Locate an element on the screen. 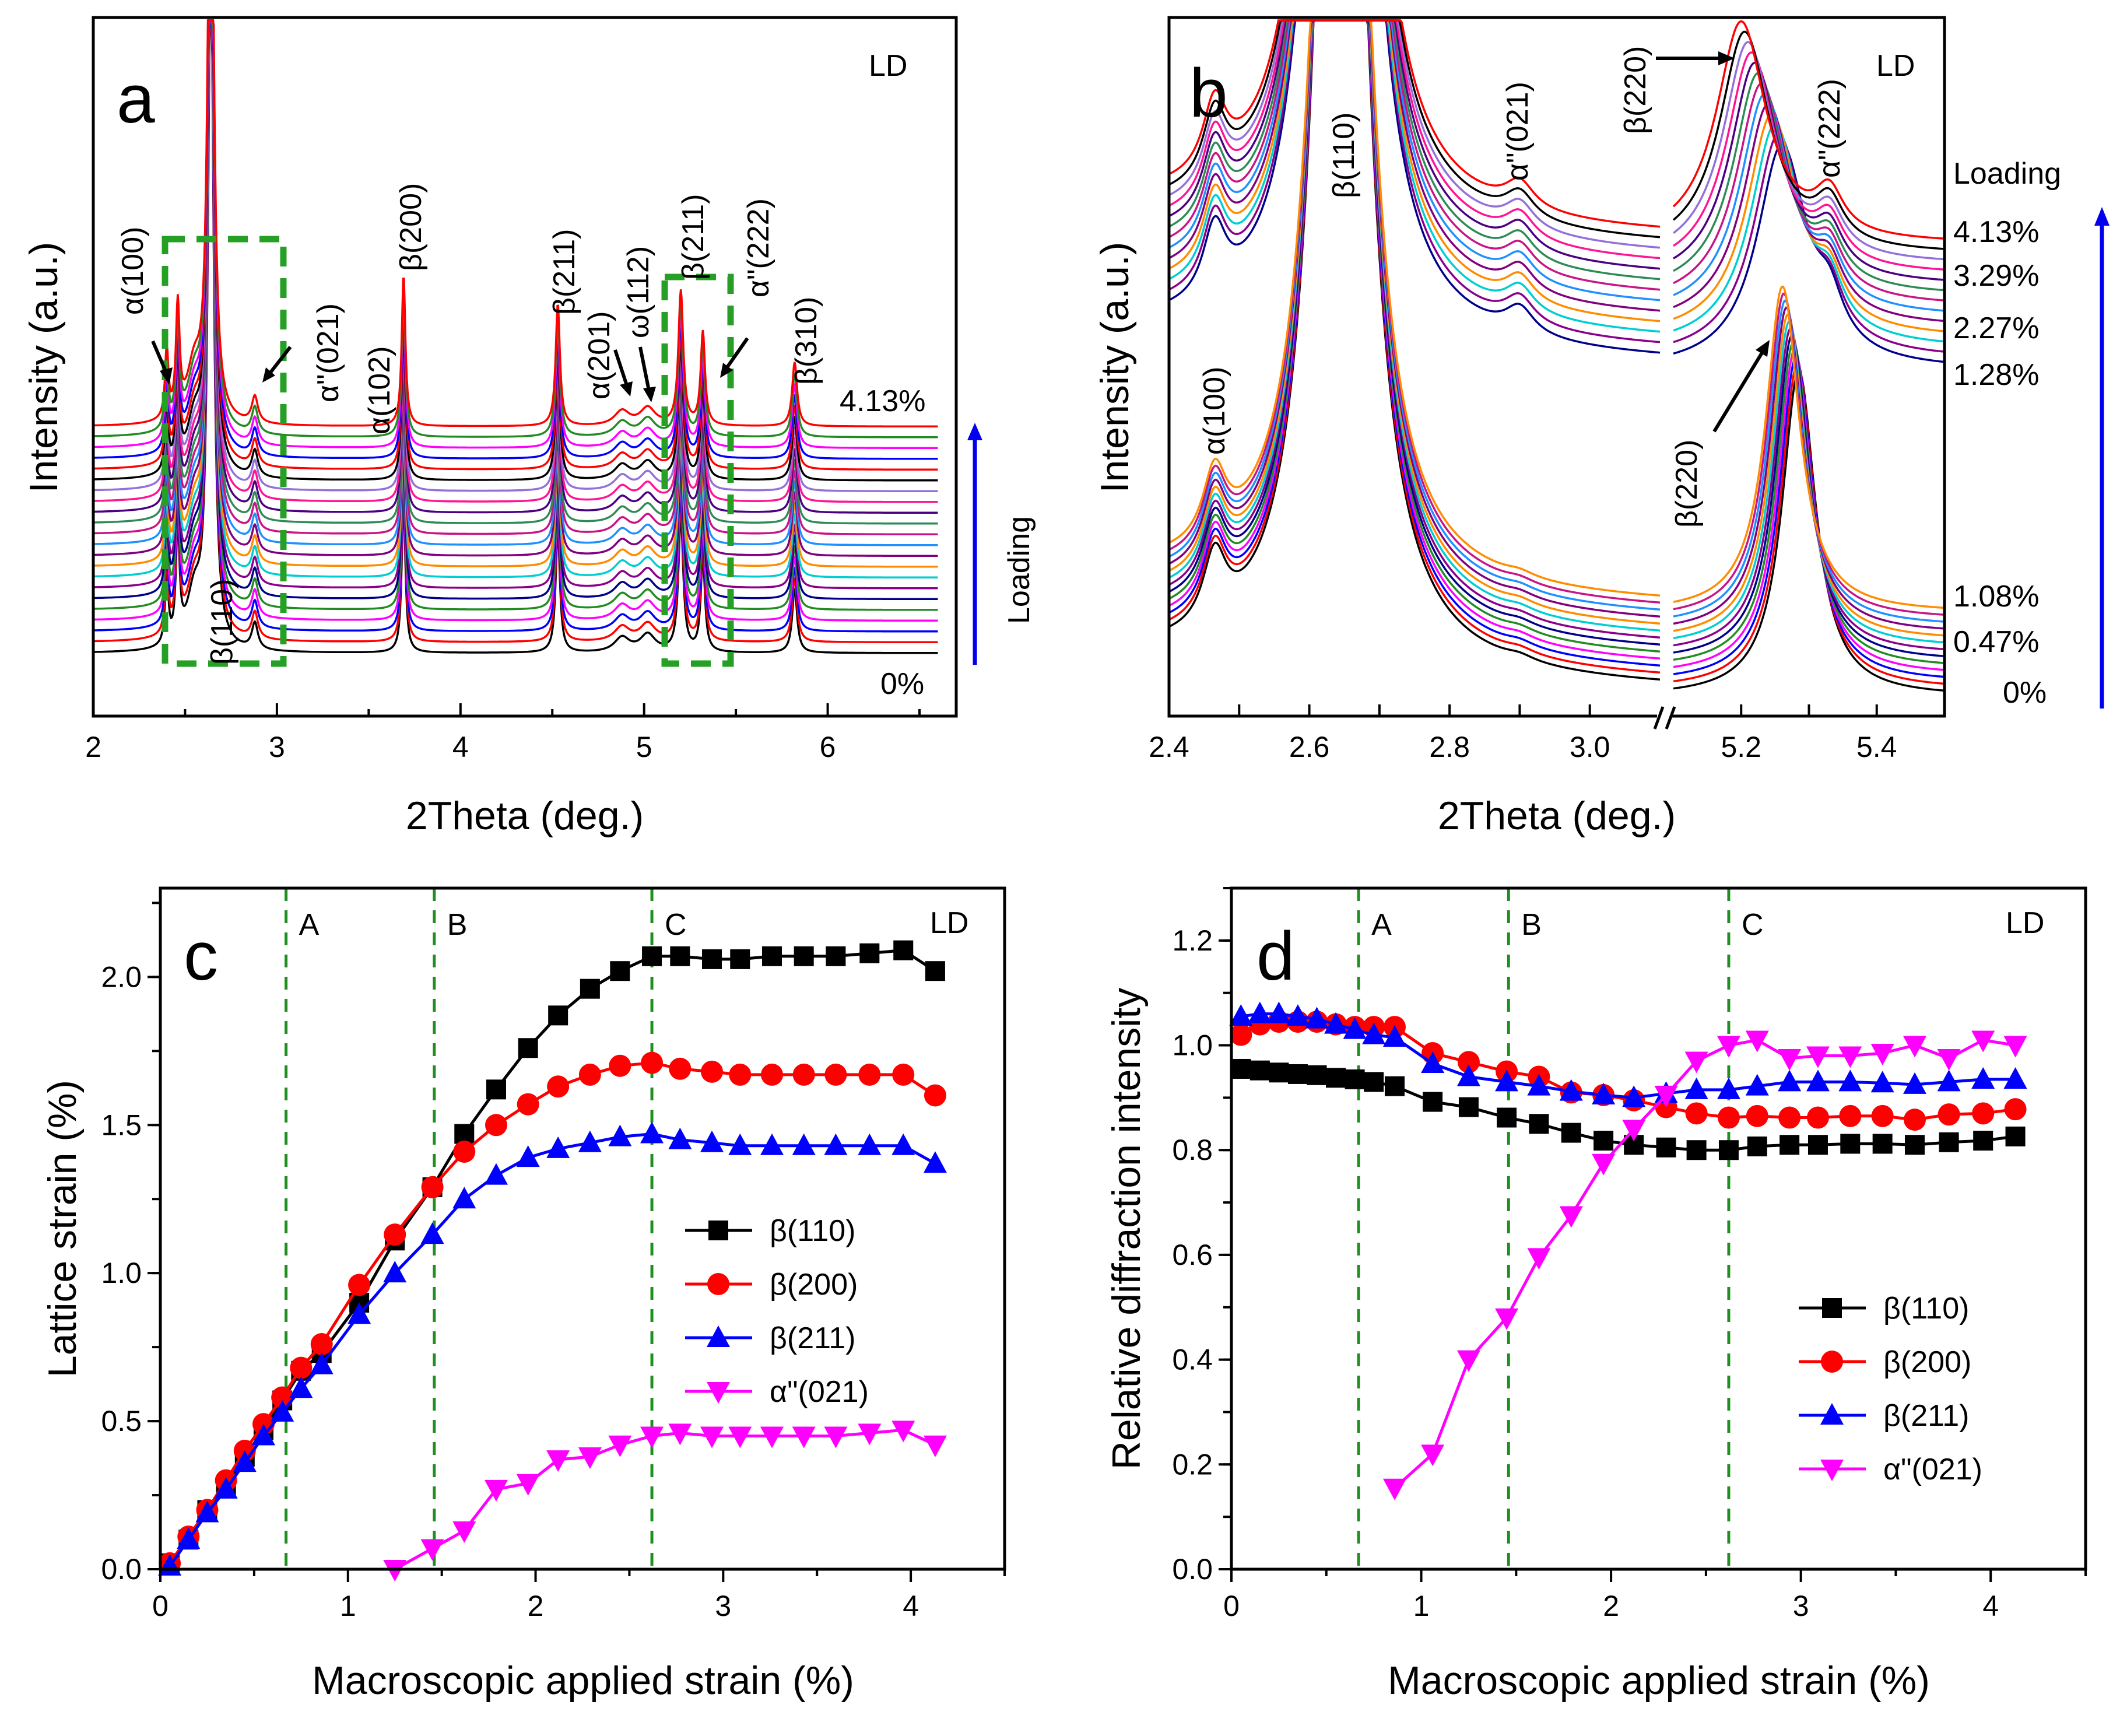 Image resolution: width=2127 pixels, height=1736 pixels. peak-label-b-beta220-lower: β(220) is located at coordinates (1687, 484).